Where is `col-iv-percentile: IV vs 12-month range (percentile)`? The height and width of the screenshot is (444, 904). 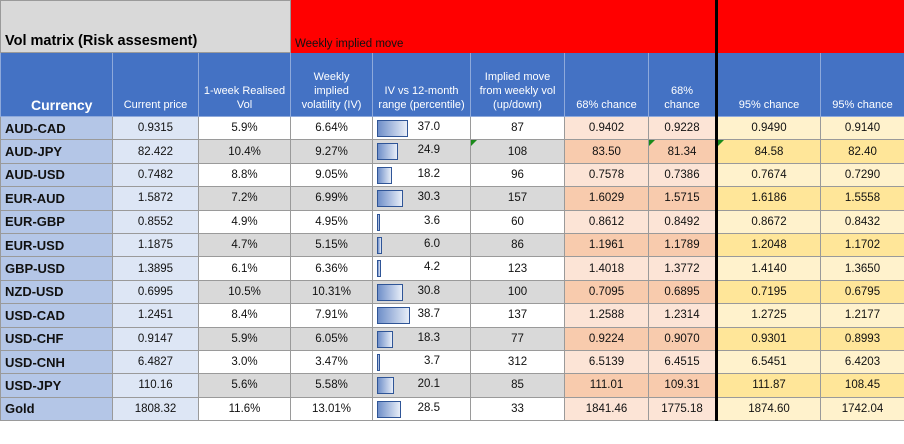
col-iv-percentile: IV vs 12-month range (percentile) is located at coordinates (422, 84).